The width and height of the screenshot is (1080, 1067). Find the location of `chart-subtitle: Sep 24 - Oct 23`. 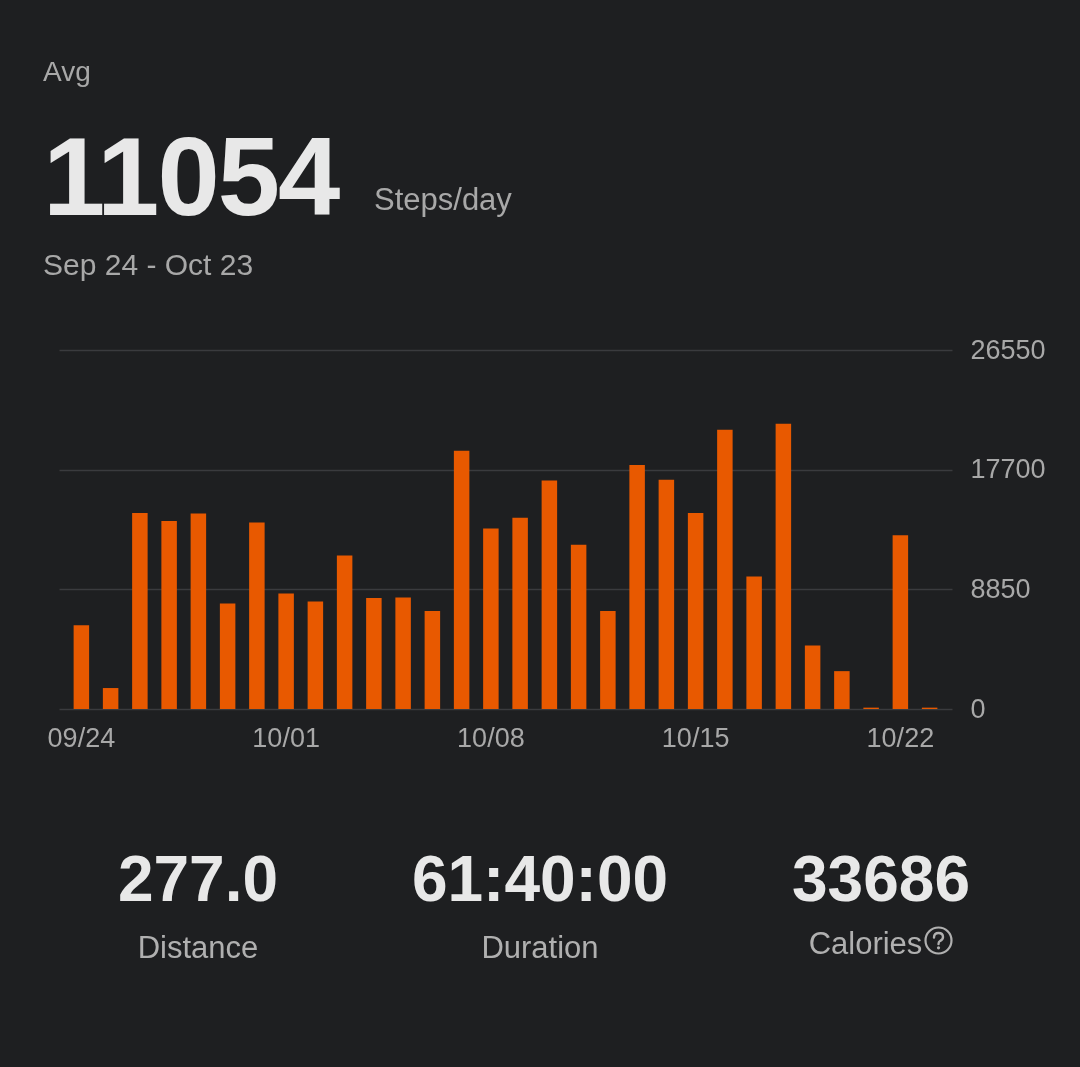

chart-subtitle: Sep 24 - Oct 23 is located at coordinates (148, 265).